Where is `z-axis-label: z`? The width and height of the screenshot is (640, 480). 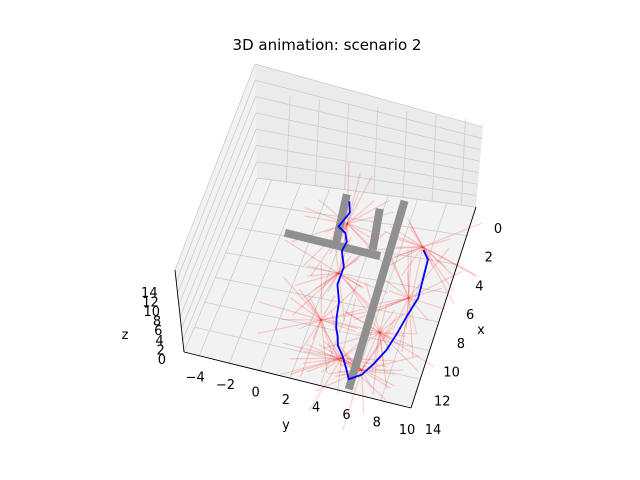 z-axis-label: z is located at coordinates (125, 335).